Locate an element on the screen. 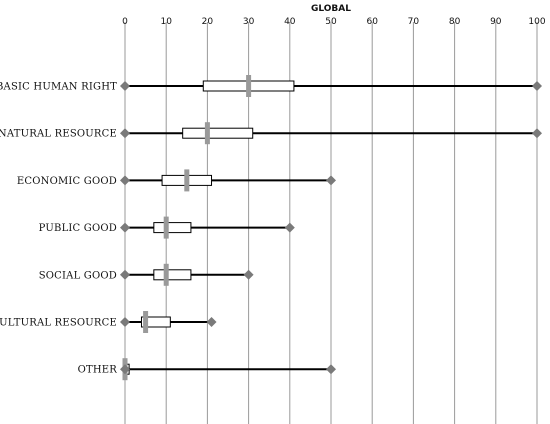 This screenshot has width=550, height=424. x-tick-label: 70 is located at coordinates (414, 22).